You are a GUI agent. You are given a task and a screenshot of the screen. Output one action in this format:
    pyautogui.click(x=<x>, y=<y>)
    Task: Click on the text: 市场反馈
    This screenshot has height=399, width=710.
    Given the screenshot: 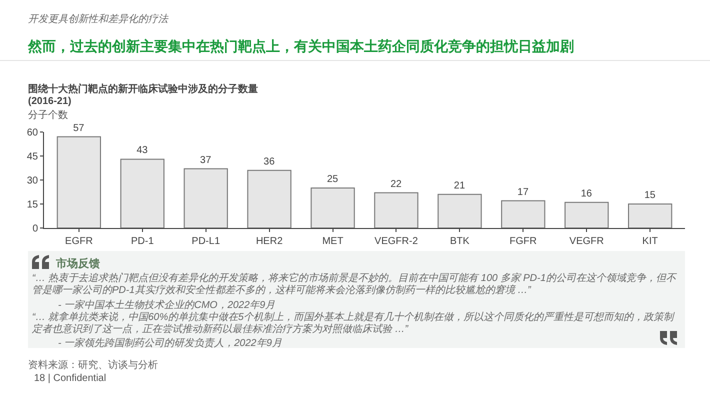 What is the action you would take?
    pyautogui.click(x=78, y=263)
    